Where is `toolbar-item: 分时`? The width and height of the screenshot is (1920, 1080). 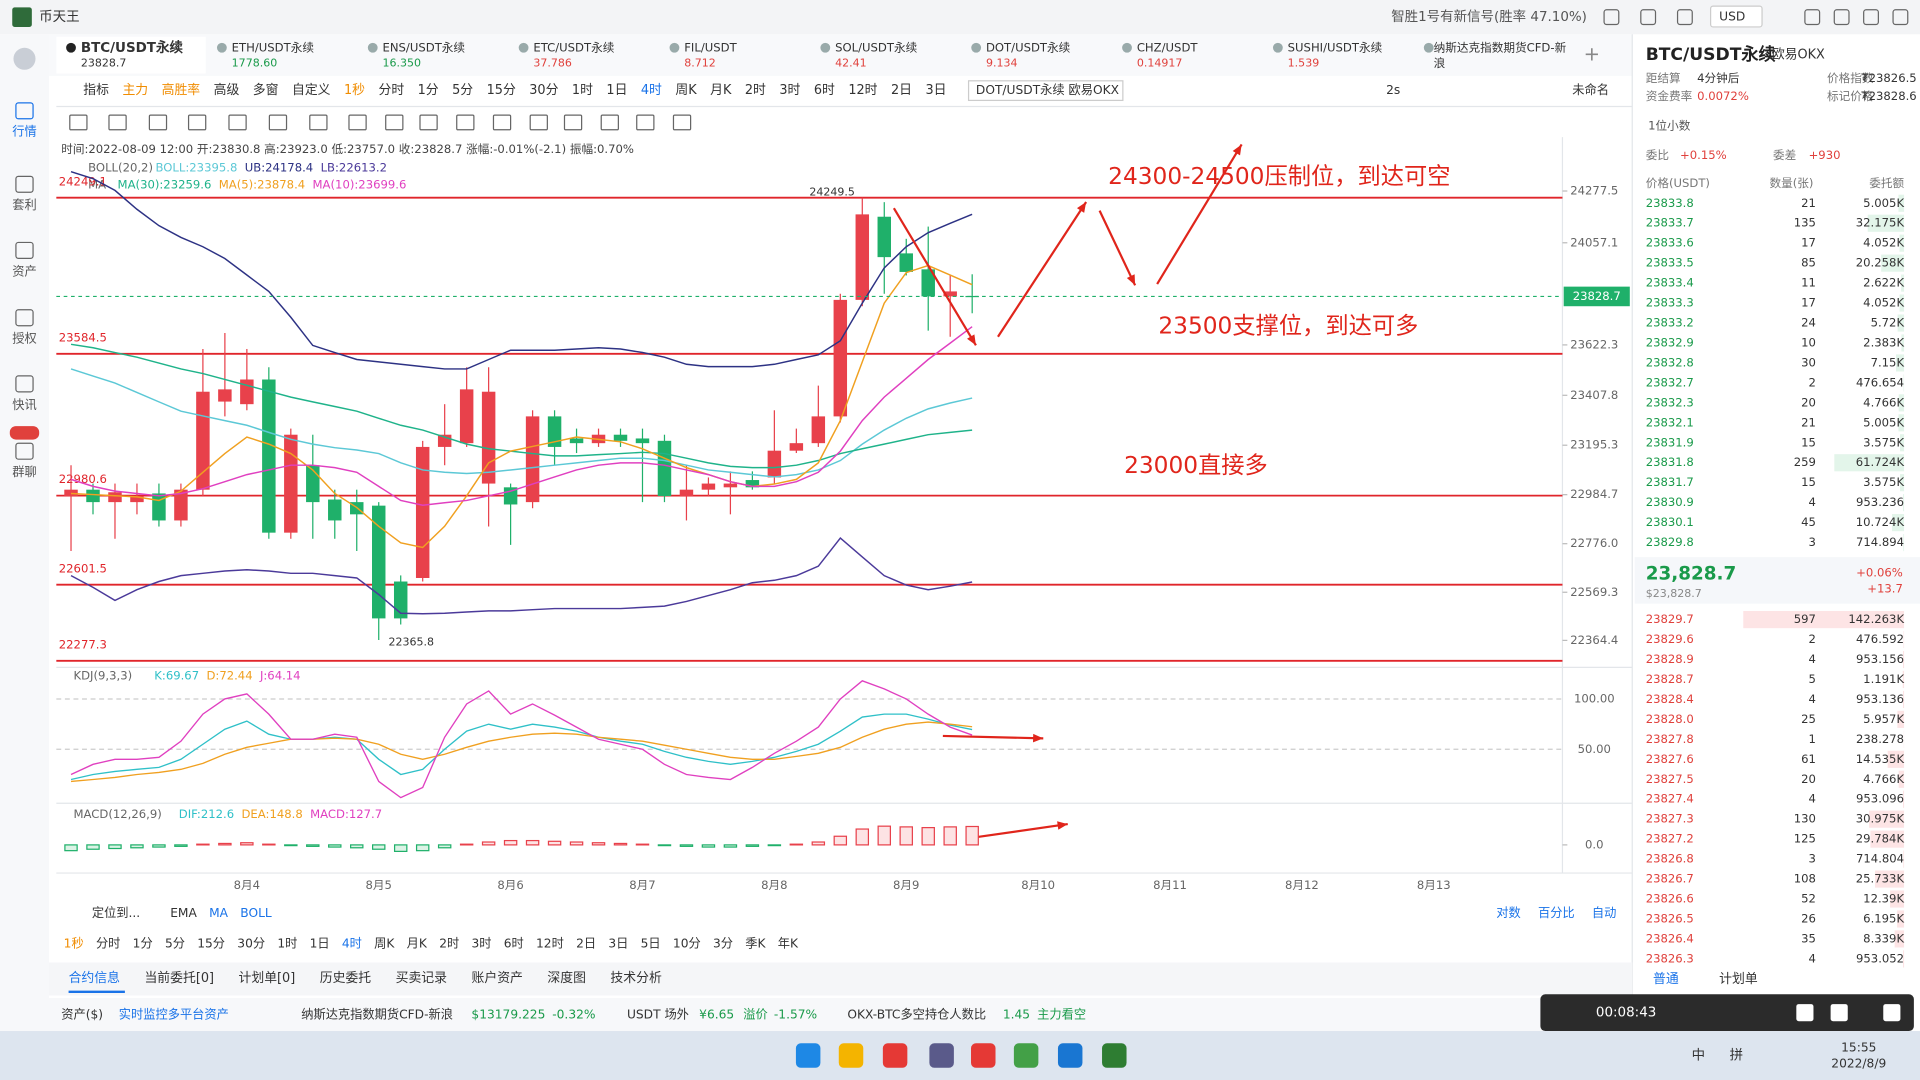 toolbar-item: 分时 is located at coordinates (391, 90).